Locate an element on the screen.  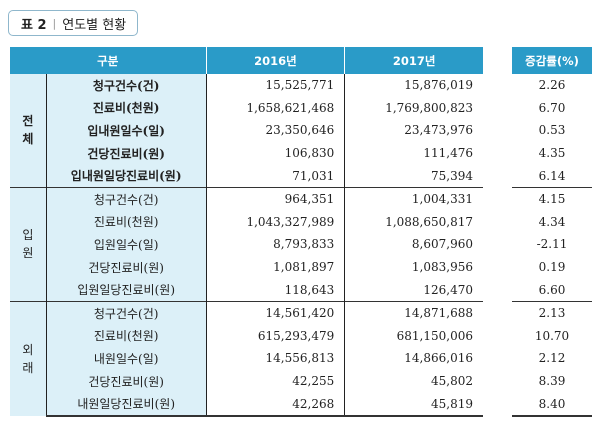
change-value: 6.14 is located at coordinates (552, 175).